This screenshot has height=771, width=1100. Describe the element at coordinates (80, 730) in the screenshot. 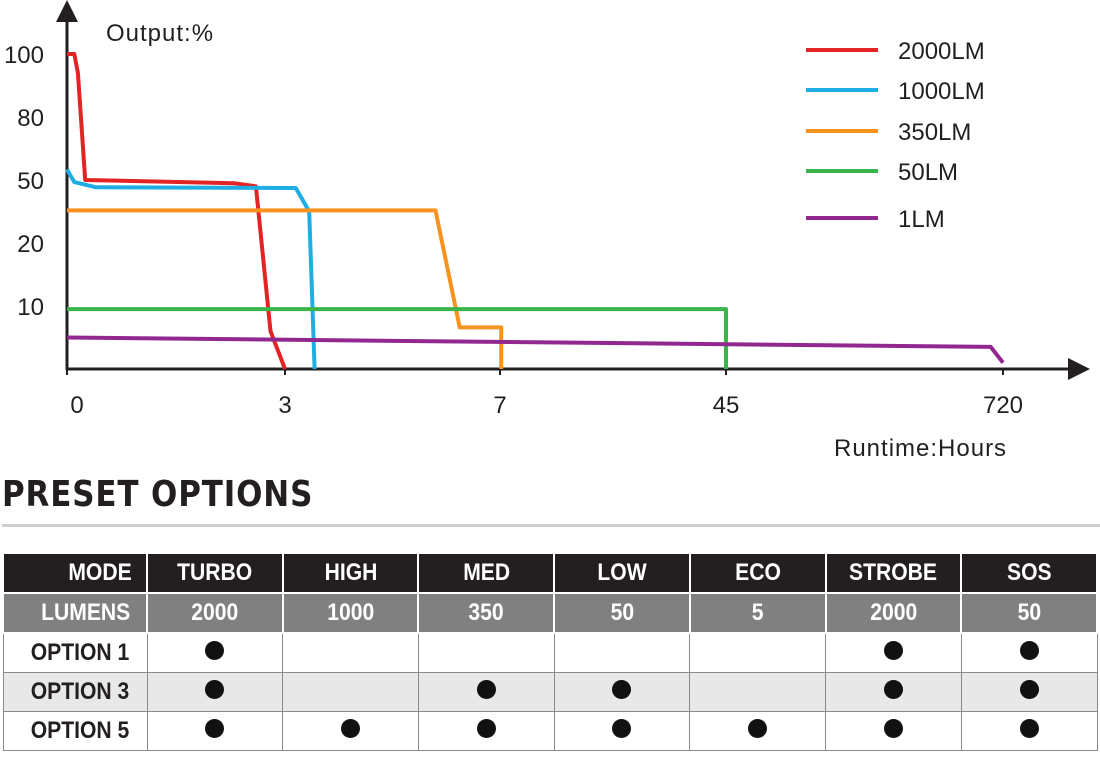

I see `option-label-text: OPTION 5` at that location.